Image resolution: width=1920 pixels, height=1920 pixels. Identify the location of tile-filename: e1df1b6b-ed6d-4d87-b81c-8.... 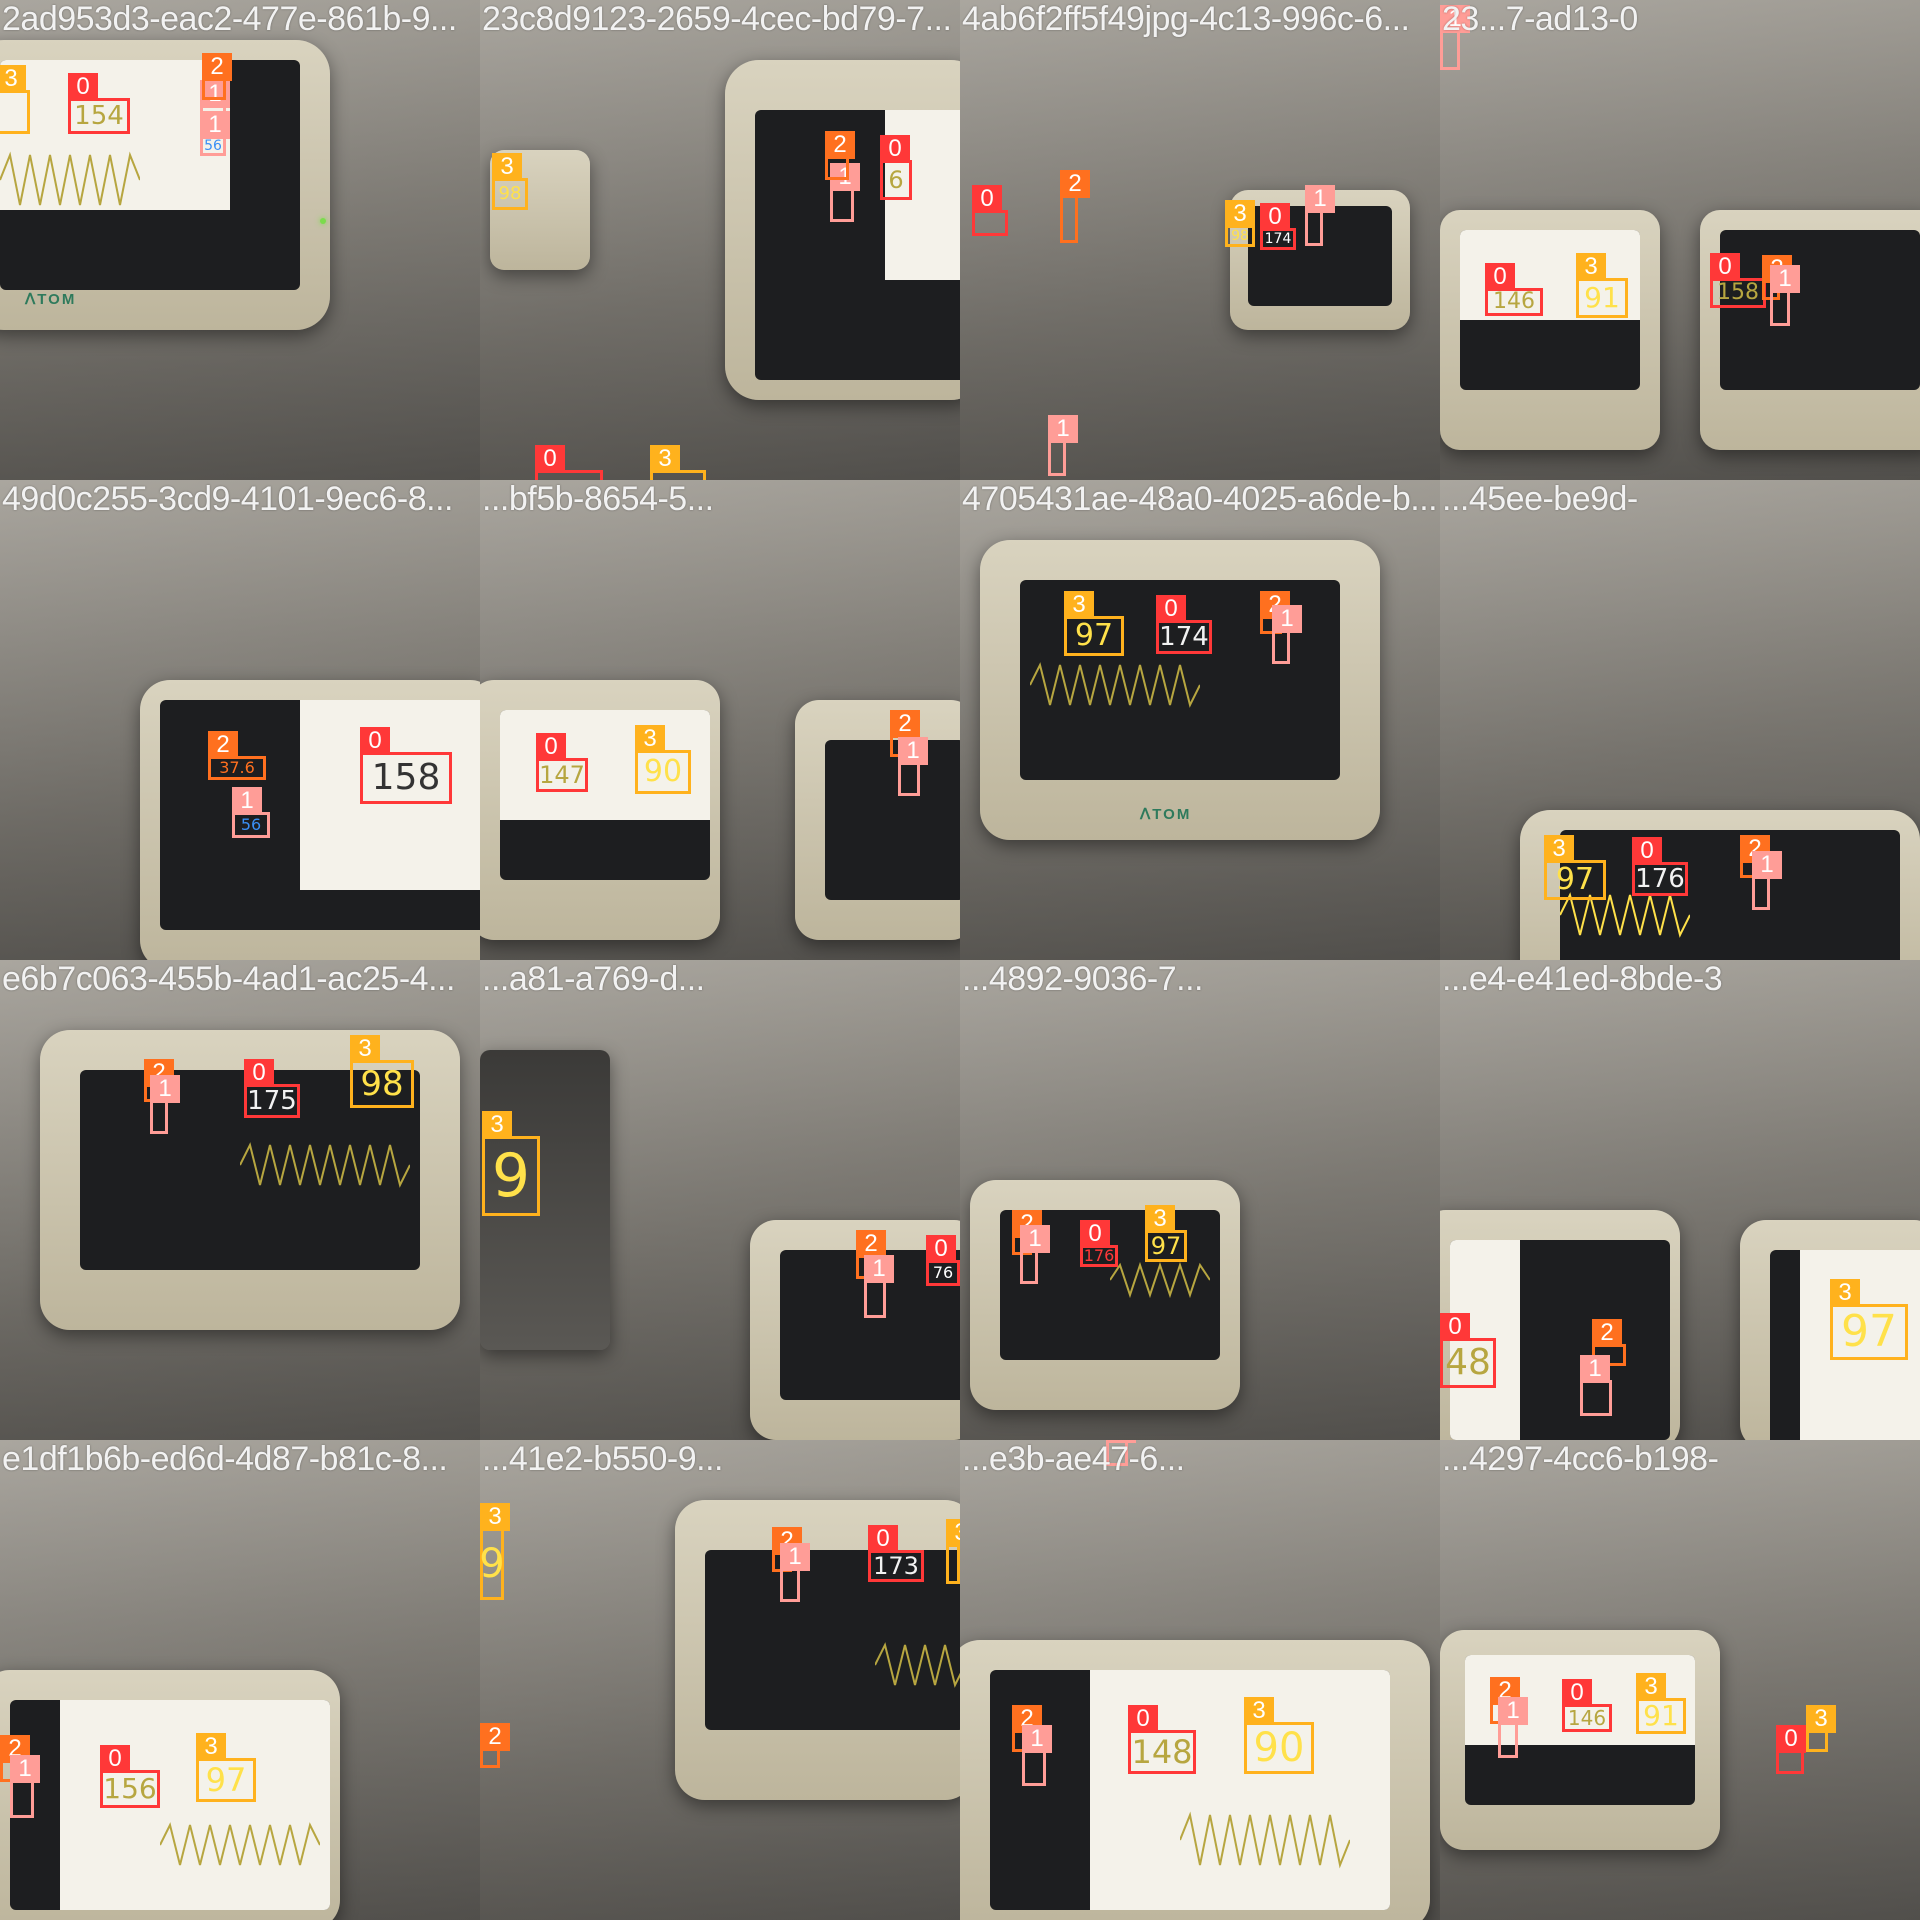
(225, 1459).